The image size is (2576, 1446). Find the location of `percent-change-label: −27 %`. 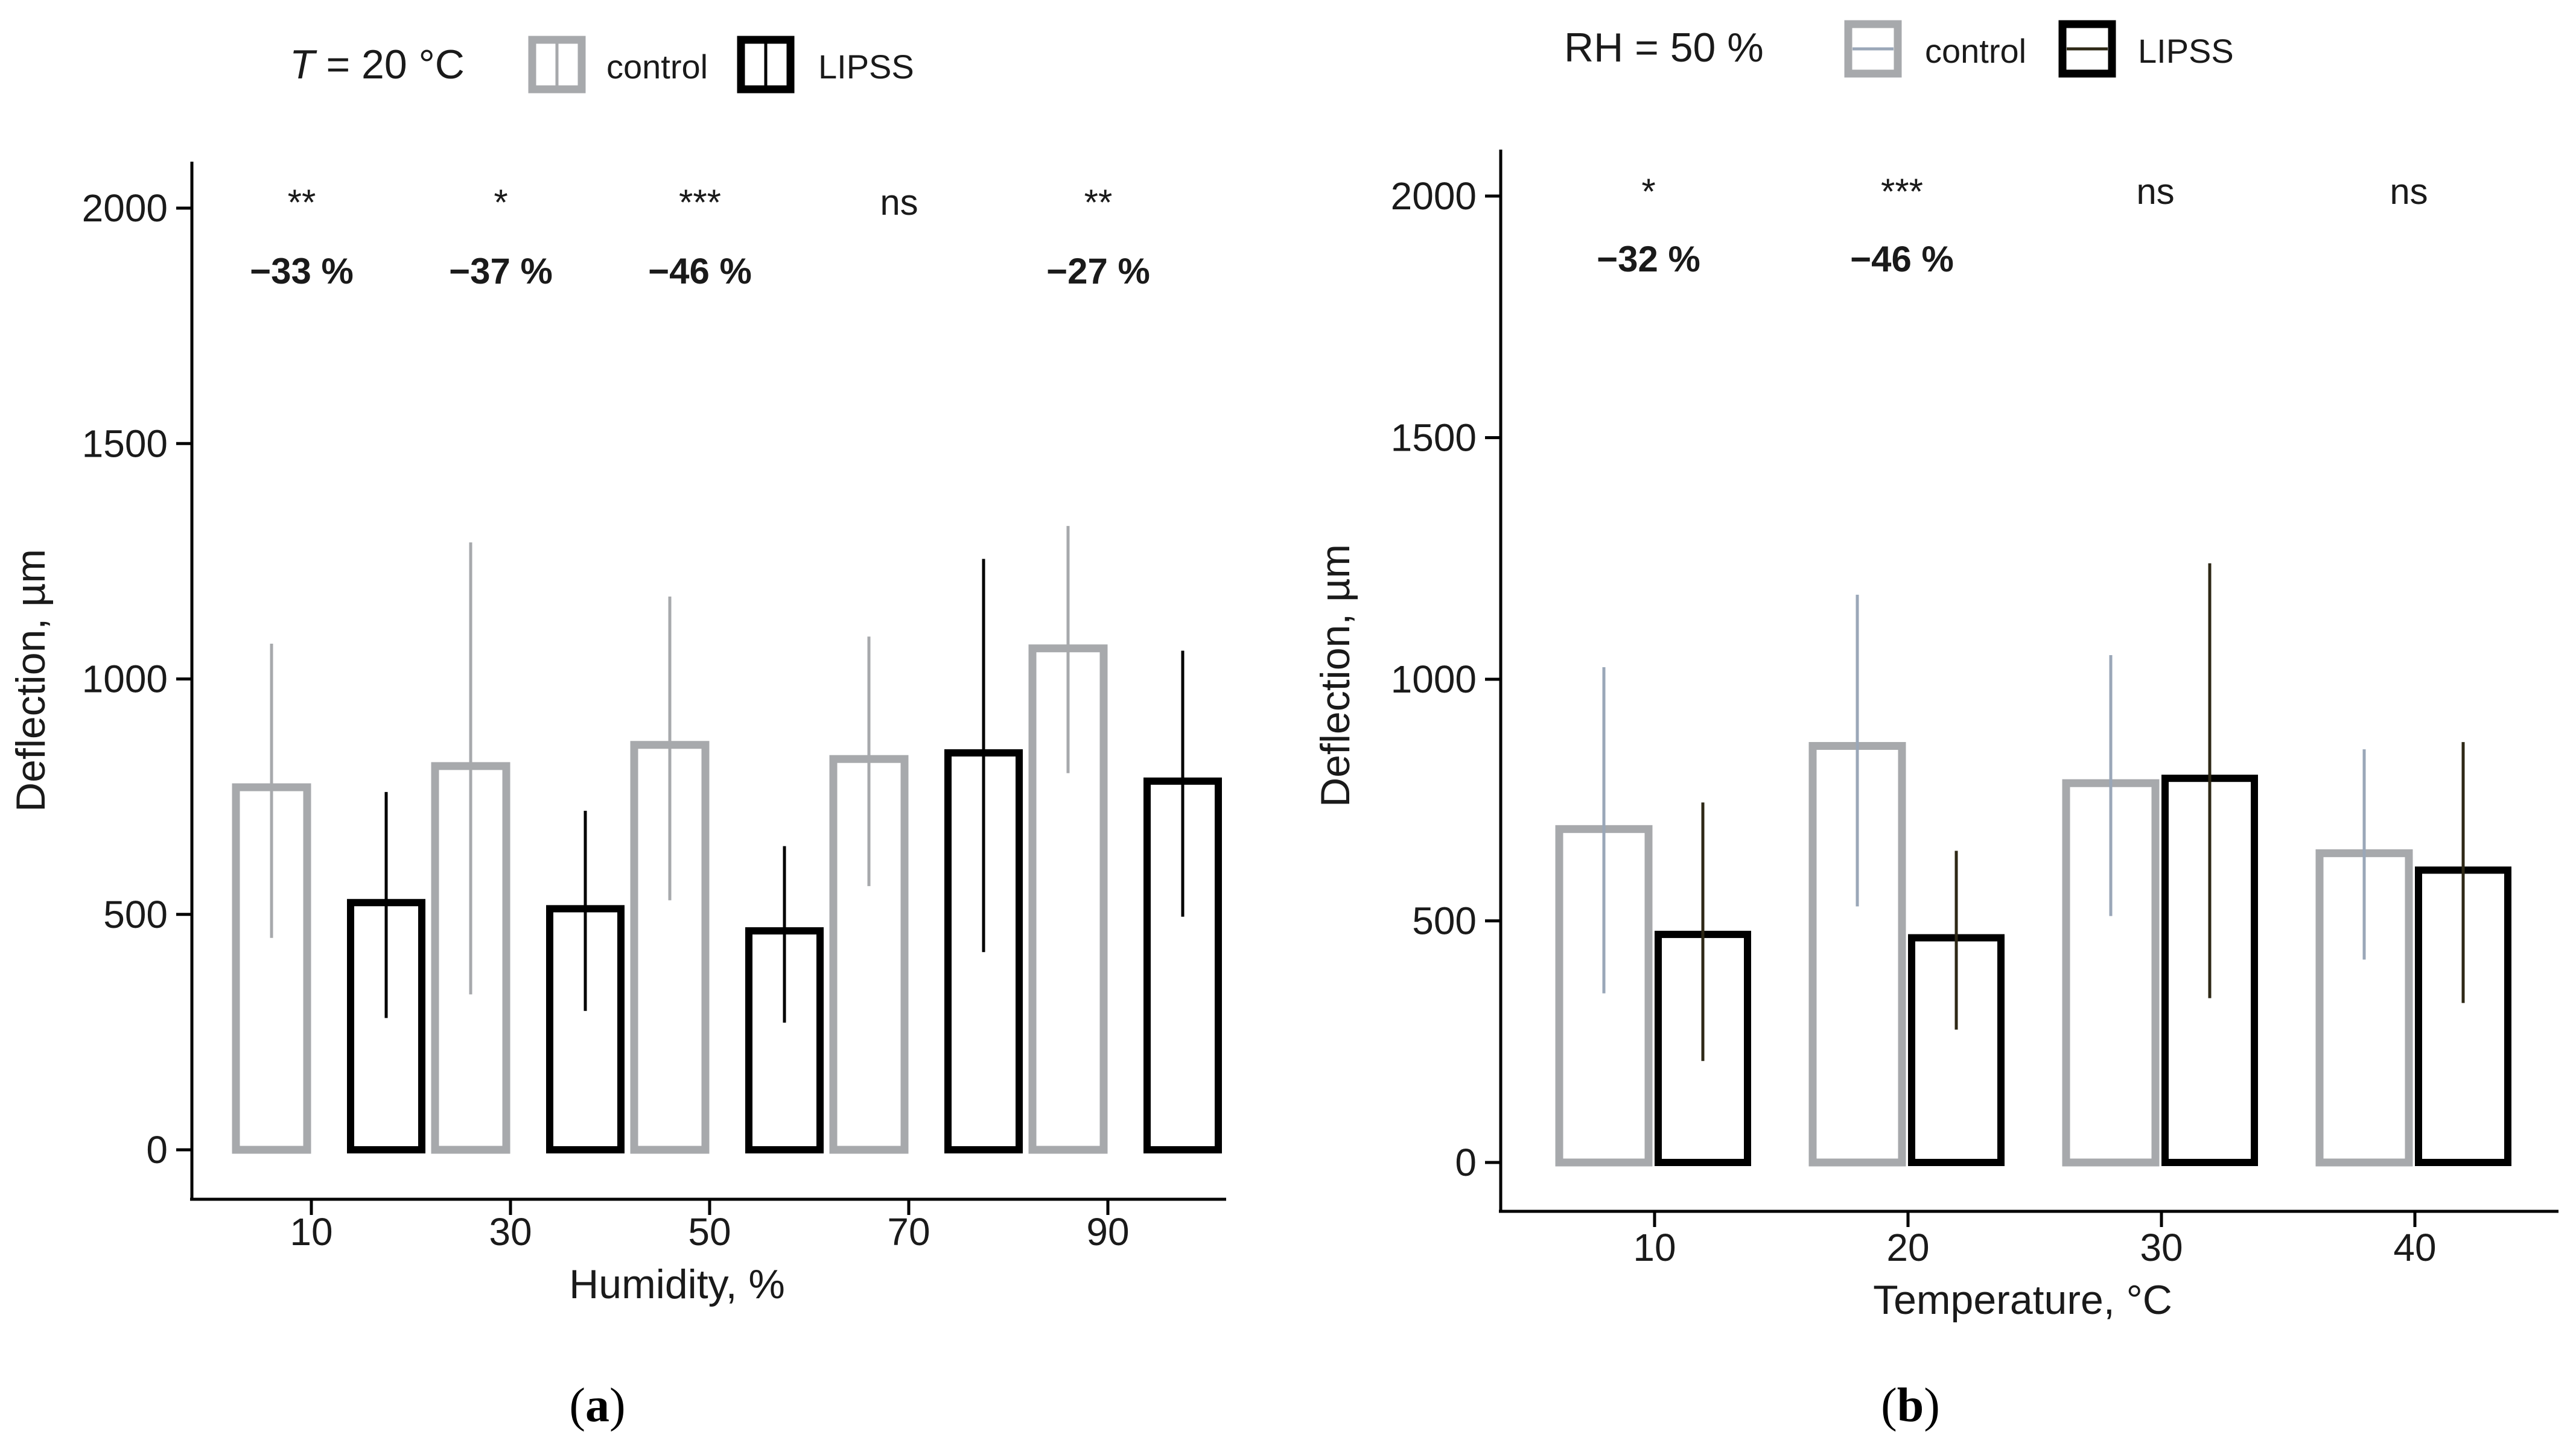

percent-change-label: −27 % is located at coordinates (1098, 271).